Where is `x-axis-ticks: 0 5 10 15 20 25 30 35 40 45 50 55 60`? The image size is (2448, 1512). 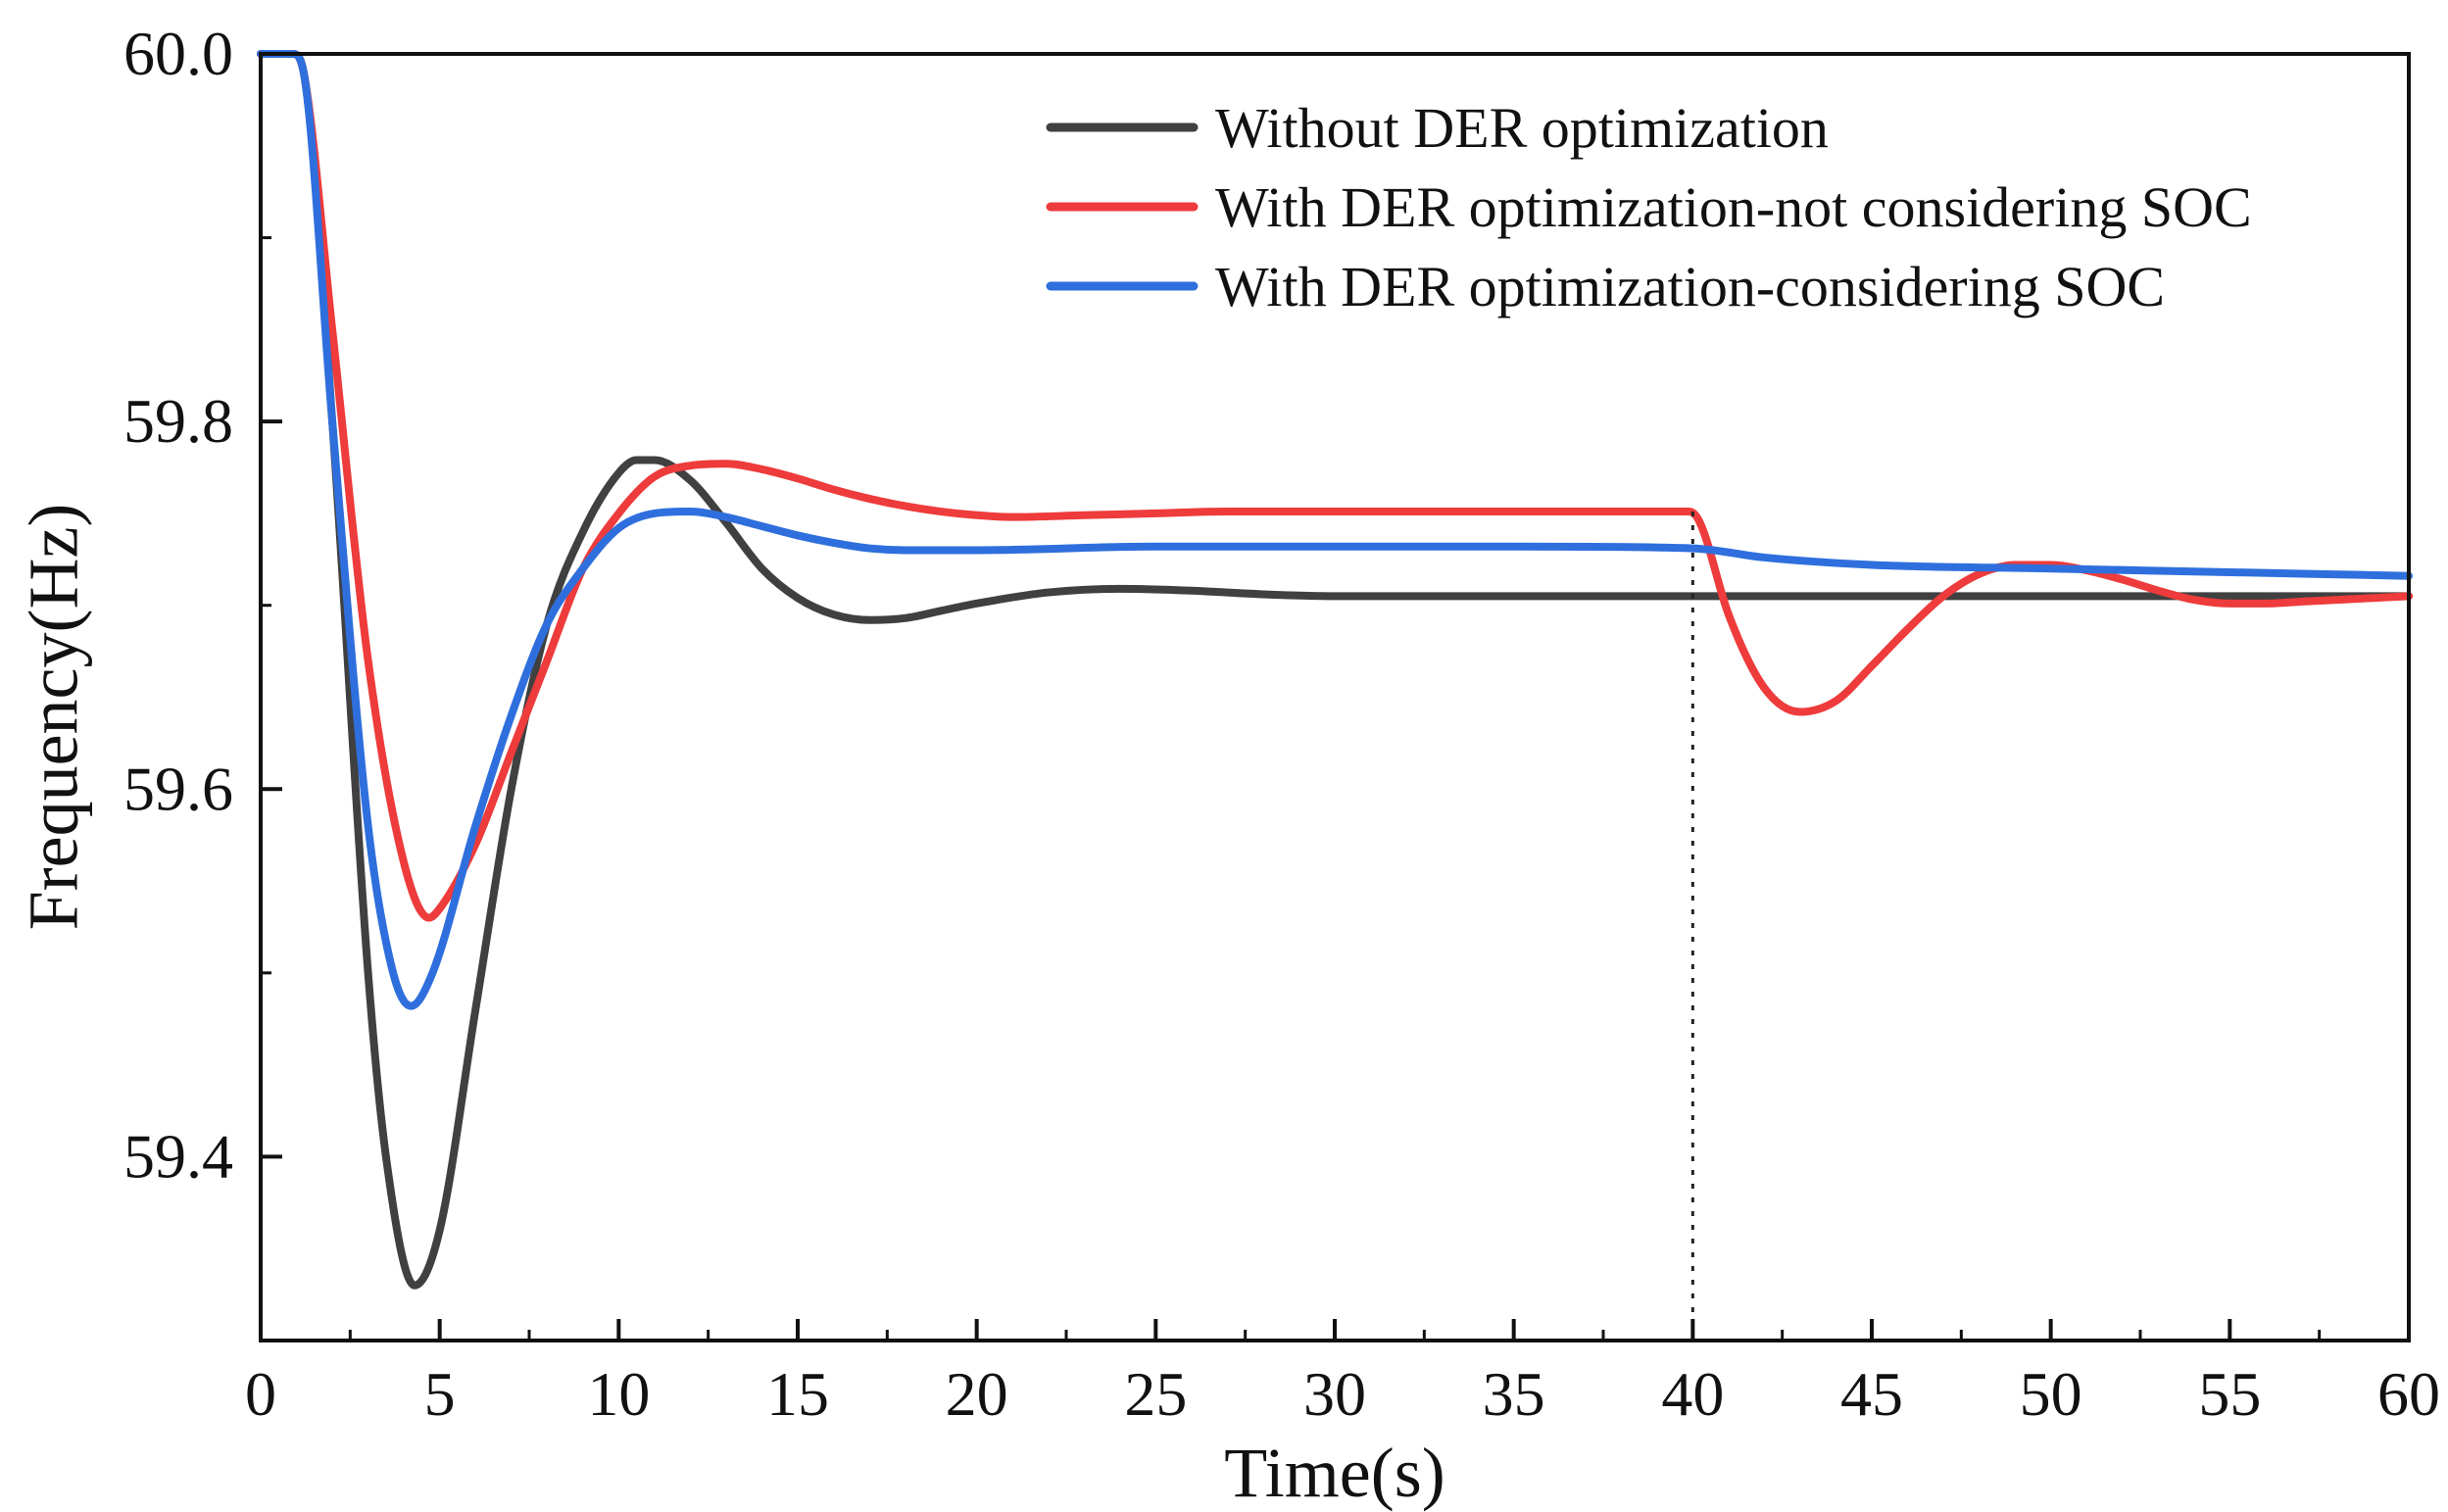 x-axis-ticks: 0 5 10 15 20 25 30 35 40 45 50 55 60 is located at coordinates (1342, 1374).